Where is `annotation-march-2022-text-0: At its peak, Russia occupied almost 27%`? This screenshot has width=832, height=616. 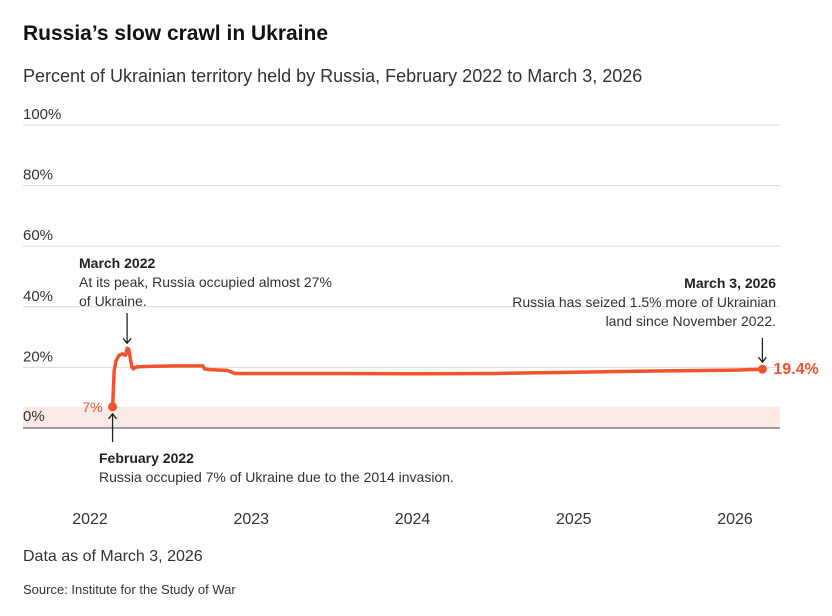
annotation-march-2022-text-0: At its peak, Russia occupied almost 27% is located at coordinates (205, 282).